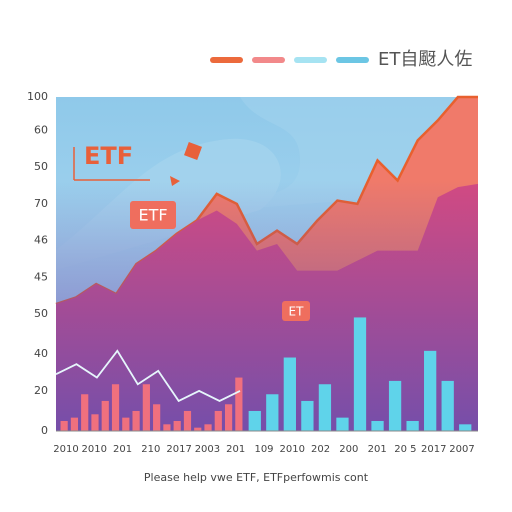  Describe the element at coordinates (44, 430) in the screenshot. I see `y-tick-label: 0` at that location.